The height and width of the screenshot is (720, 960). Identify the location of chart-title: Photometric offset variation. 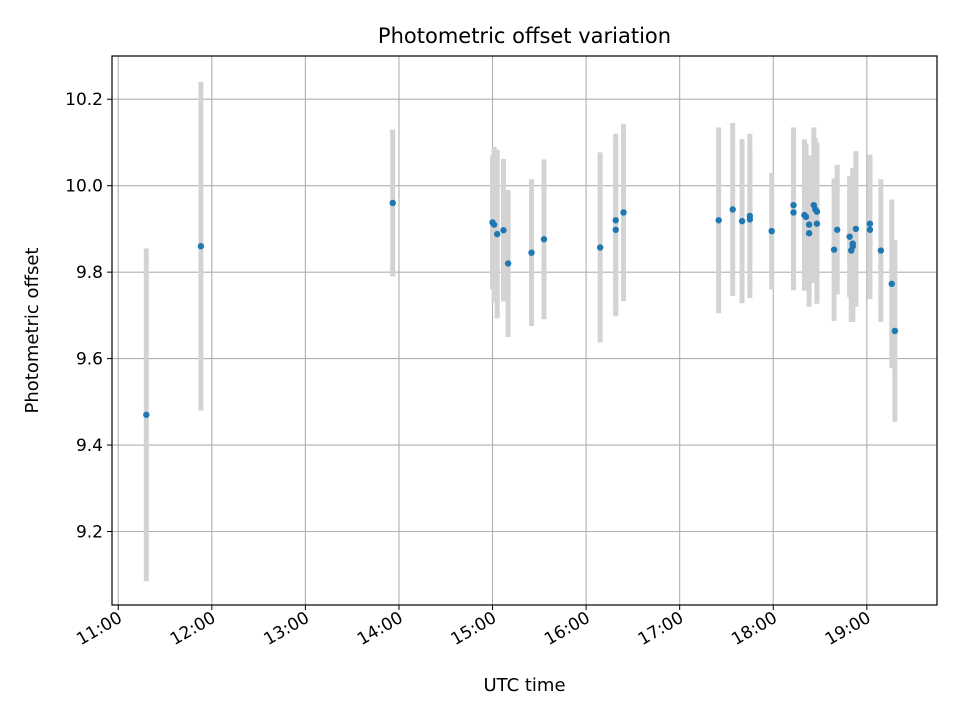
(524, 36).